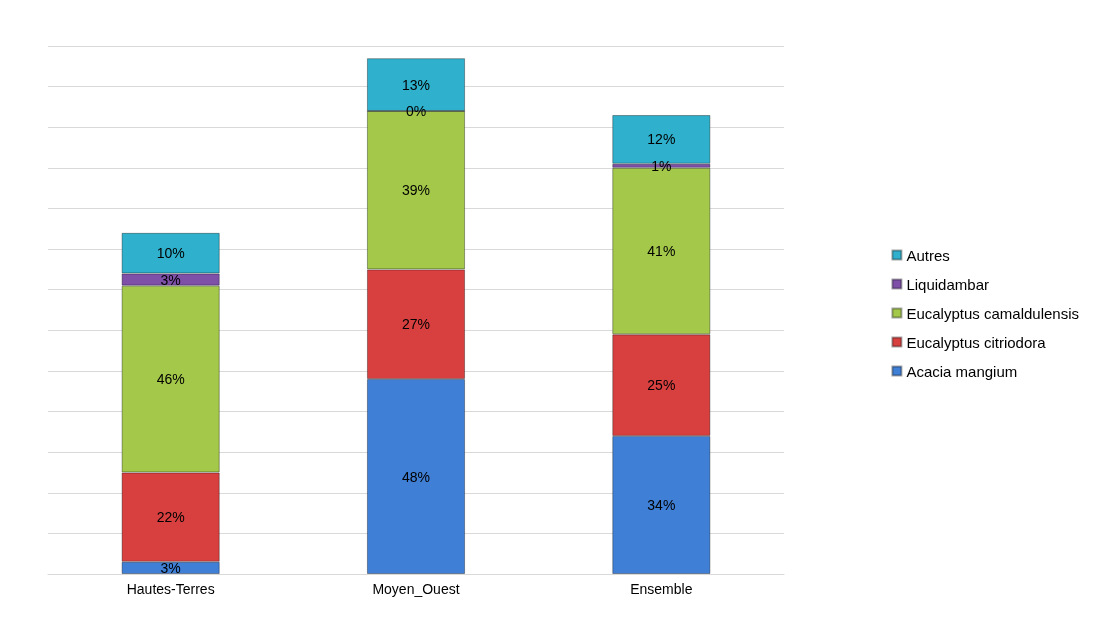  What do you see at coordinates (962, 371) in the screenshot?
I see `legend-label: Acacia mangium` at bounding box center [962, 371].